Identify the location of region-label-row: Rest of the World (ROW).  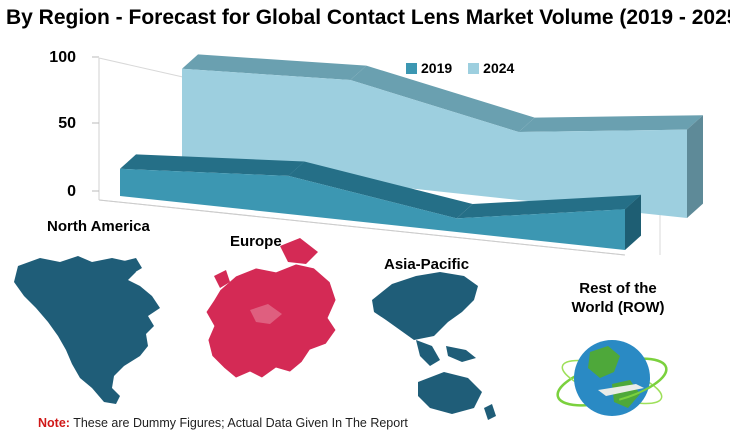
(618, 298).